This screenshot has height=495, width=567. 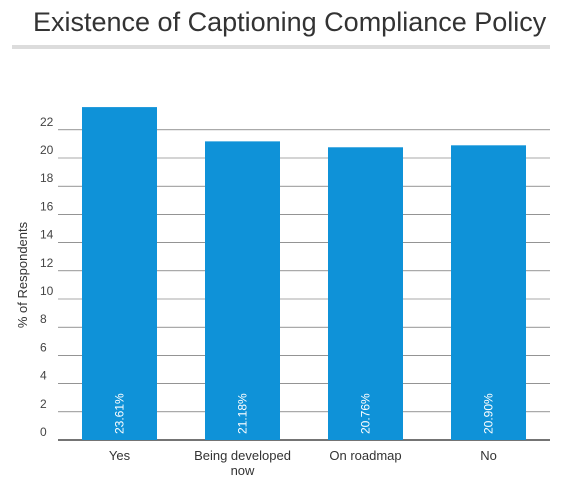 I want to click on y-tick-label: 8, so click(x=43, y=319).